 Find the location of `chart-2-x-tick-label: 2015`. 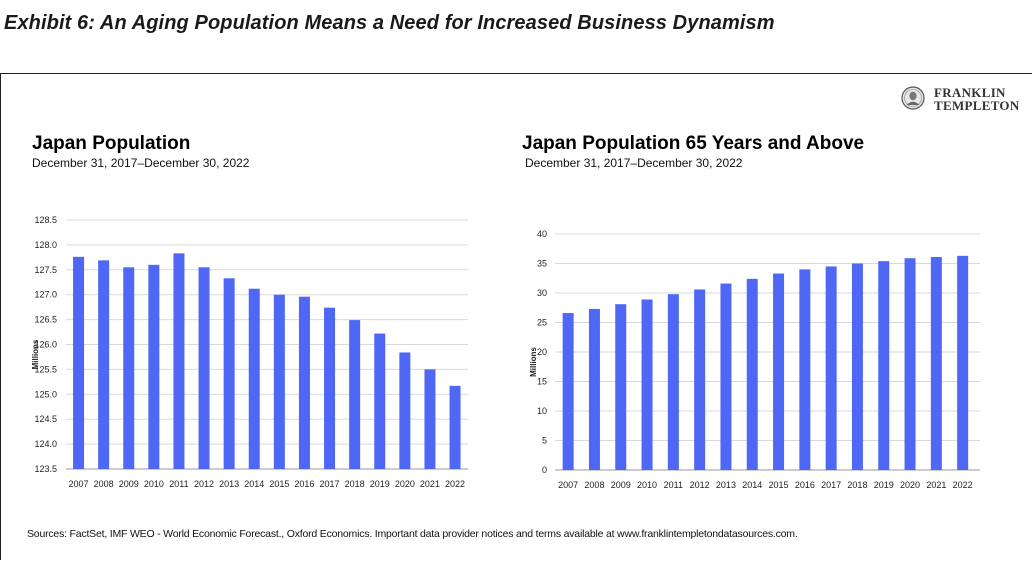

chart-2-x-tick-label: 2015 is located at coordinates (779, 485).